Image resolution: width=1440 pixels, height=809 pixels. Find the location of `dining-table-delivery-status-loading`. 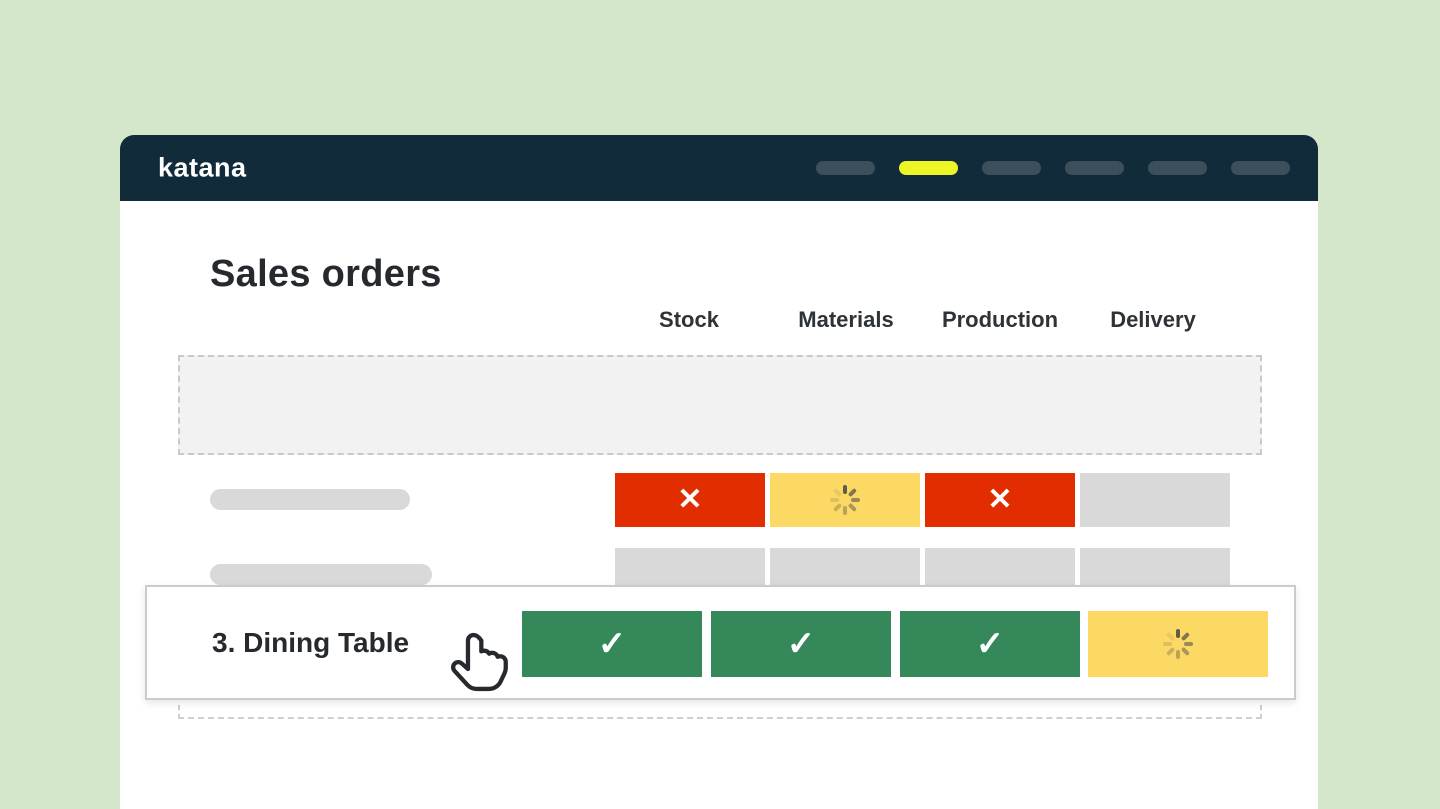

dining-table-delivery-status-loading is located at coordinates (1178, 644).